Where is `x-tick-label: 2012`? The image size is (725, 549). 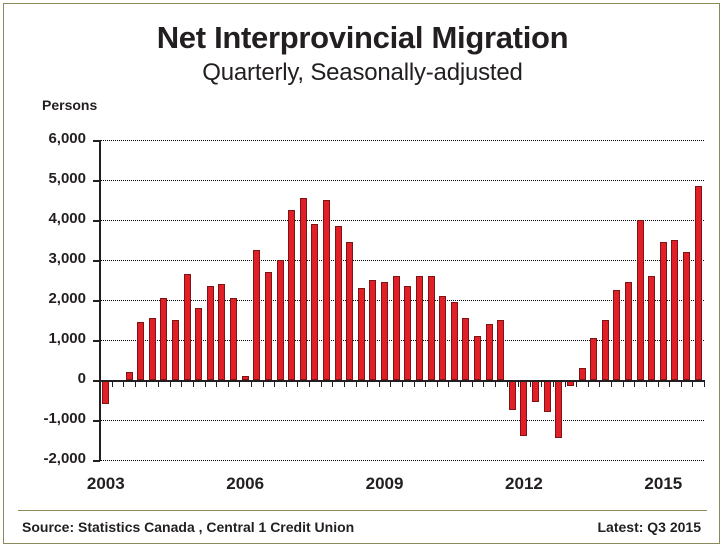
x-tick-label: 2012 is located at coordinates (524, 483).